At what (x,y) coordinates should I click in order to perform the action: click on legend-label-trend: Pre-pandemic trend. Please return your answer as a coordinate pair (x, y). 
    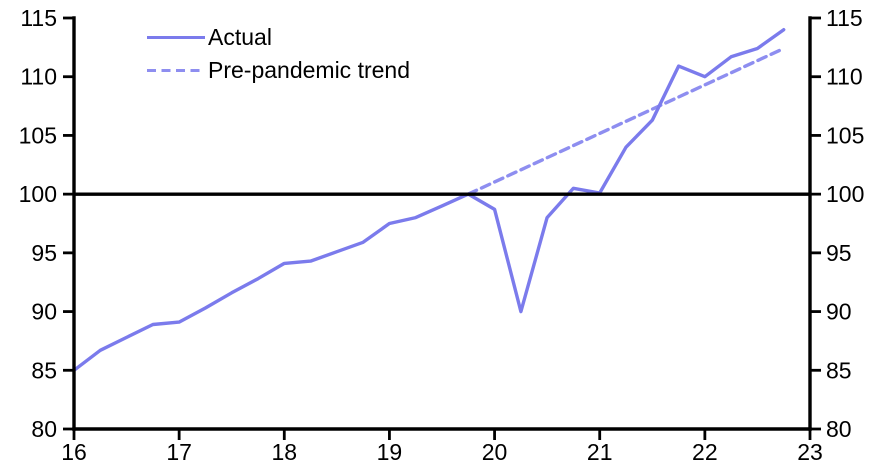
    Looking at the image, I should click on (309, 70).